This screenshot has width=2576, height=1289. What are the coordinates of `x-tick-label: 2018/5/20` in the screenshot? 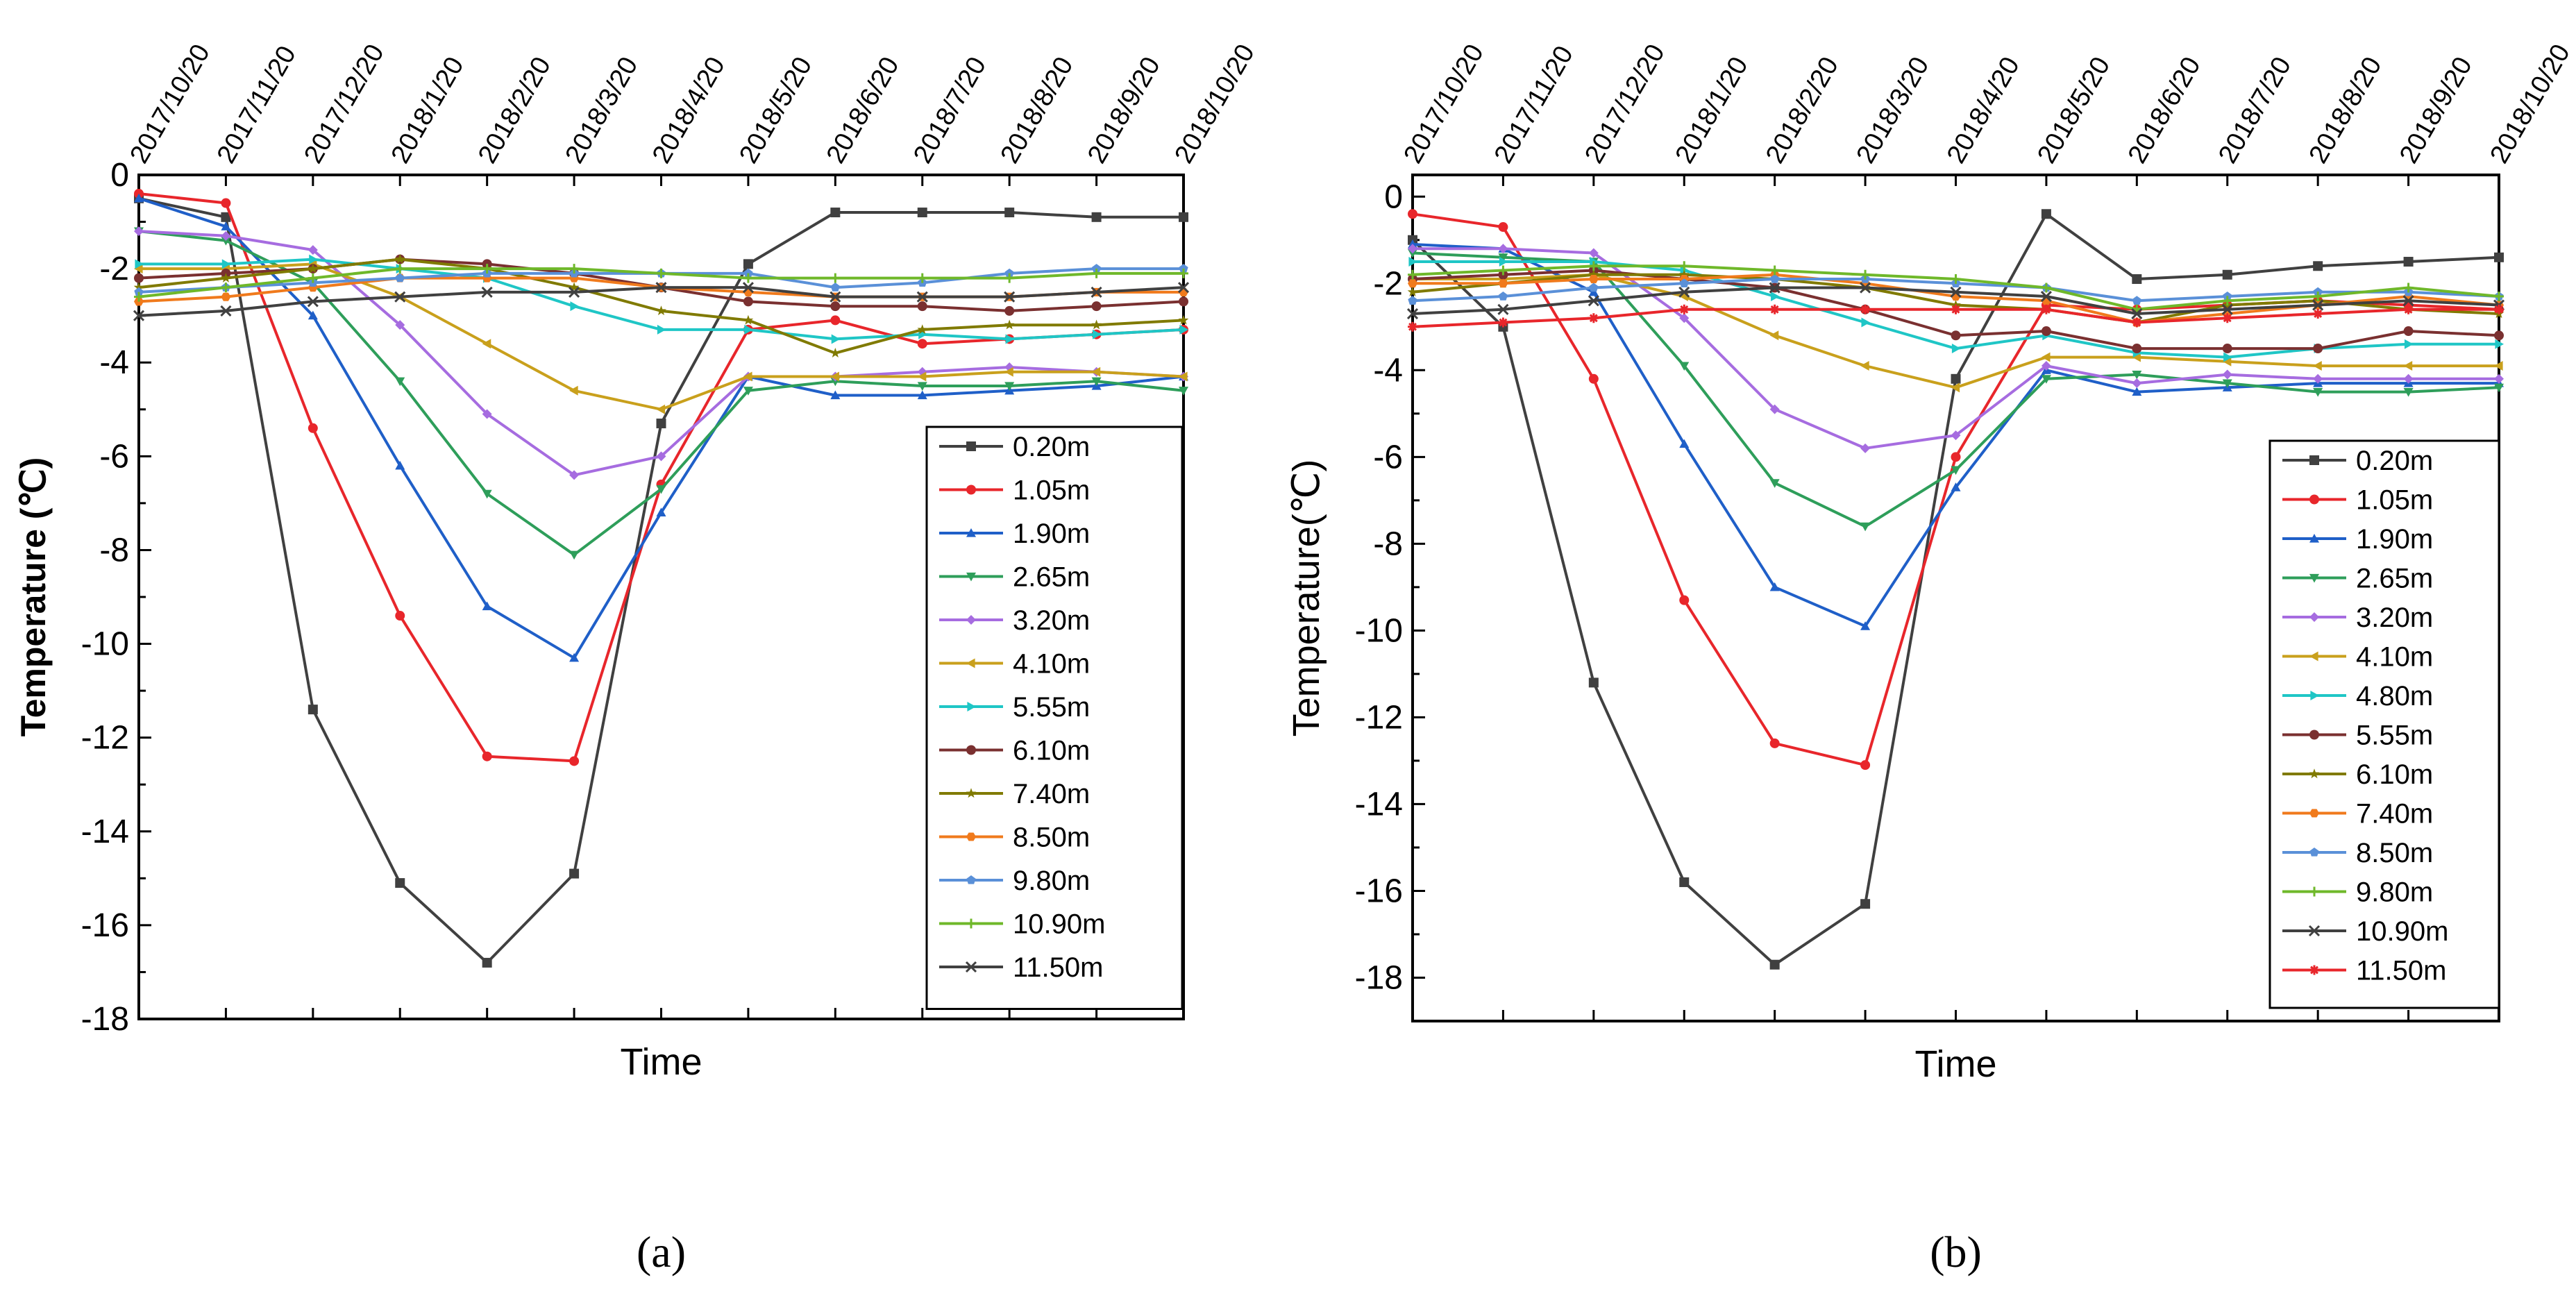 It's located at (2074, 110).